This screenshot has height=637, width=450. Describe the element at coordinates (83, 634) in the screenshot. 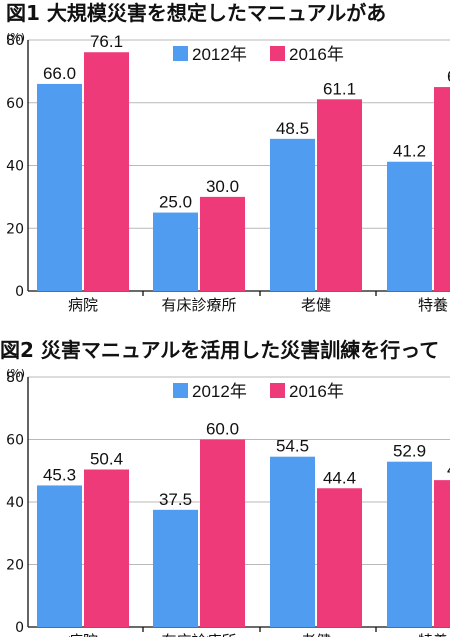

I see `chart-2-category-label: 病院` at that location.